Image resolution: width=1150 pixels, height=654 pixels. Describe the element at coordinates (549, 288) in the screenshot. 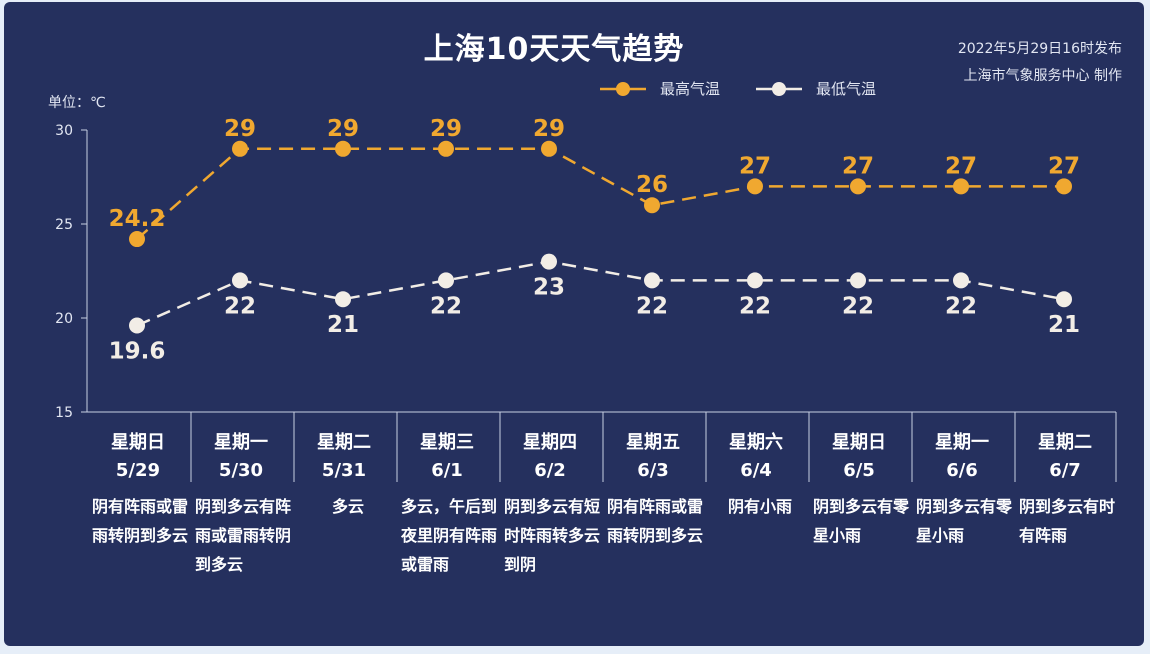

I see `low-temp-label: 23` at that location.